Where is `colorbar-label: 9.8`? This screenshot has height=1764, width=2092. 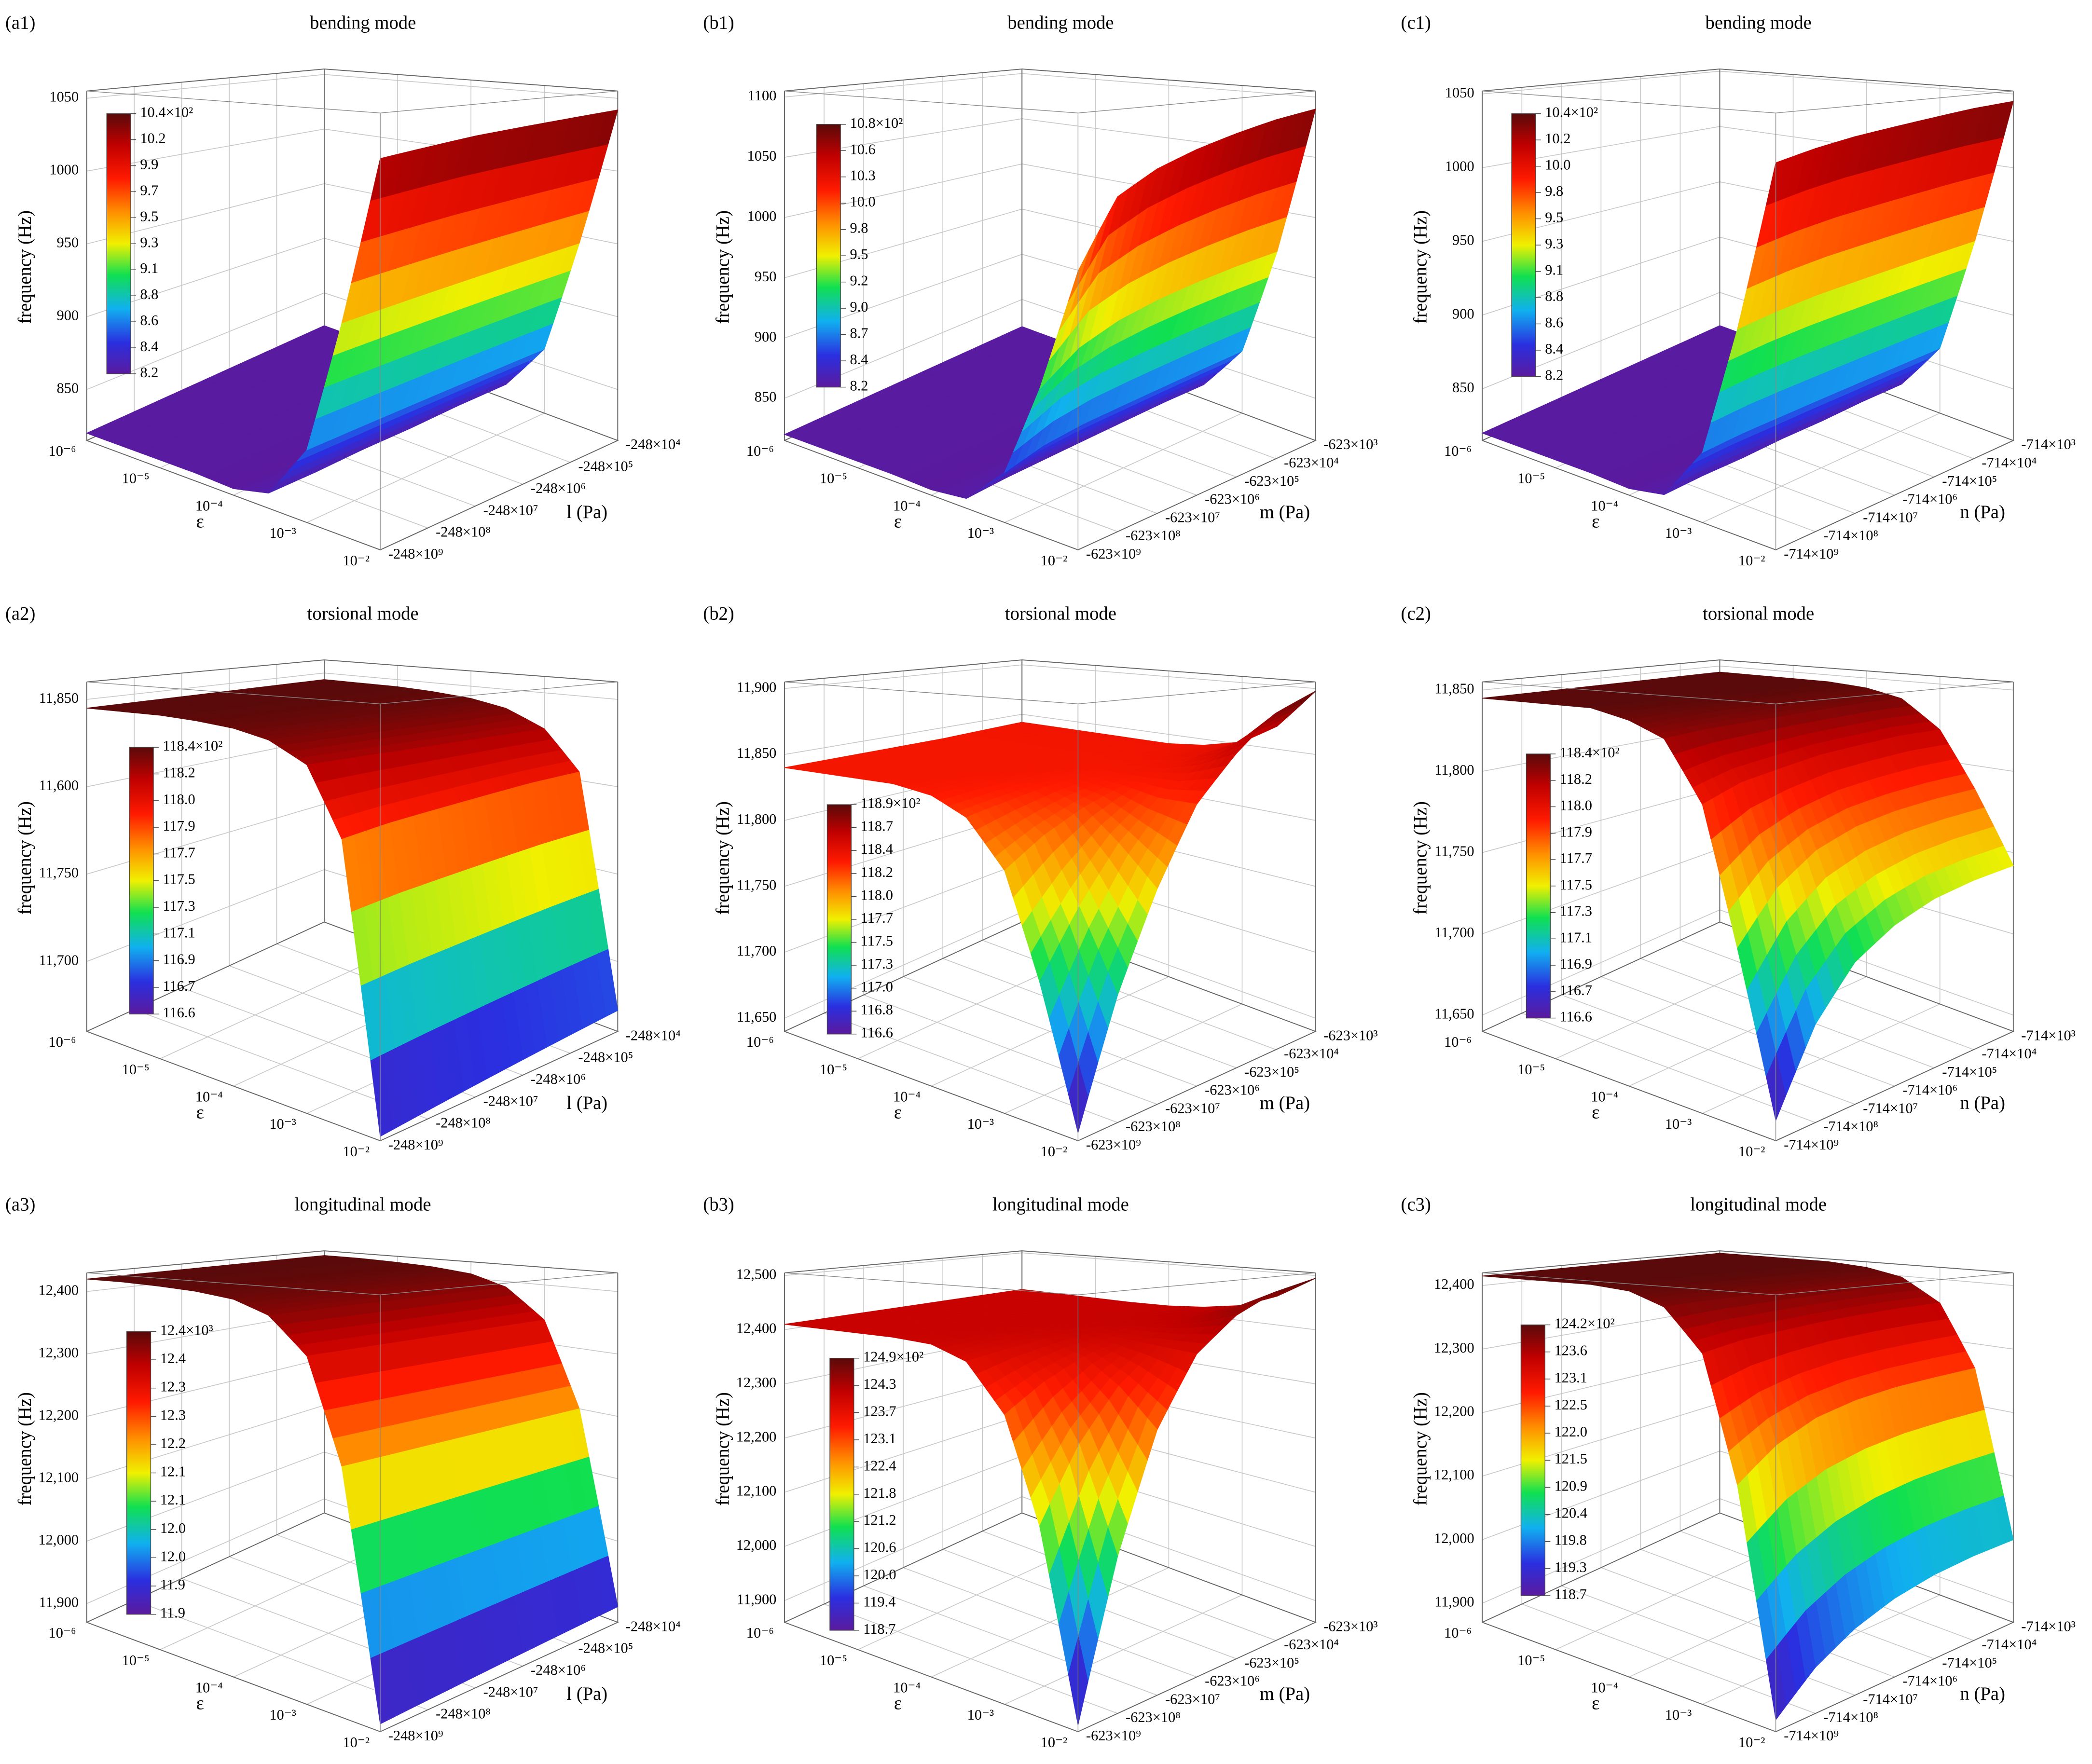
colorbar-label: 9.8 is located at coordinates (859, 228).